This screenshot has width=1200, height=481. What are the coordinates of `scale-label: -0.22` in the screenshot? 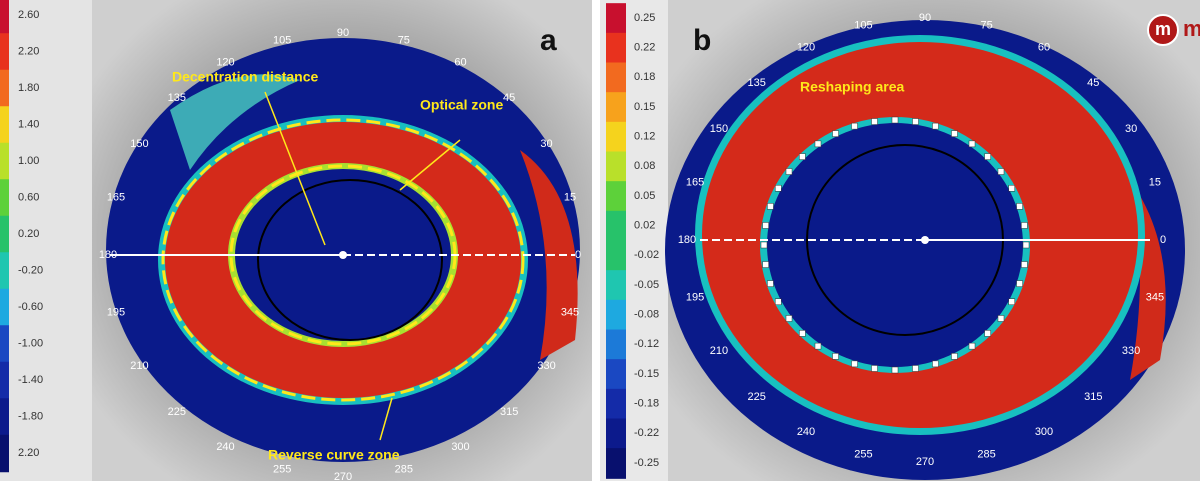 It's located at (646, 433).